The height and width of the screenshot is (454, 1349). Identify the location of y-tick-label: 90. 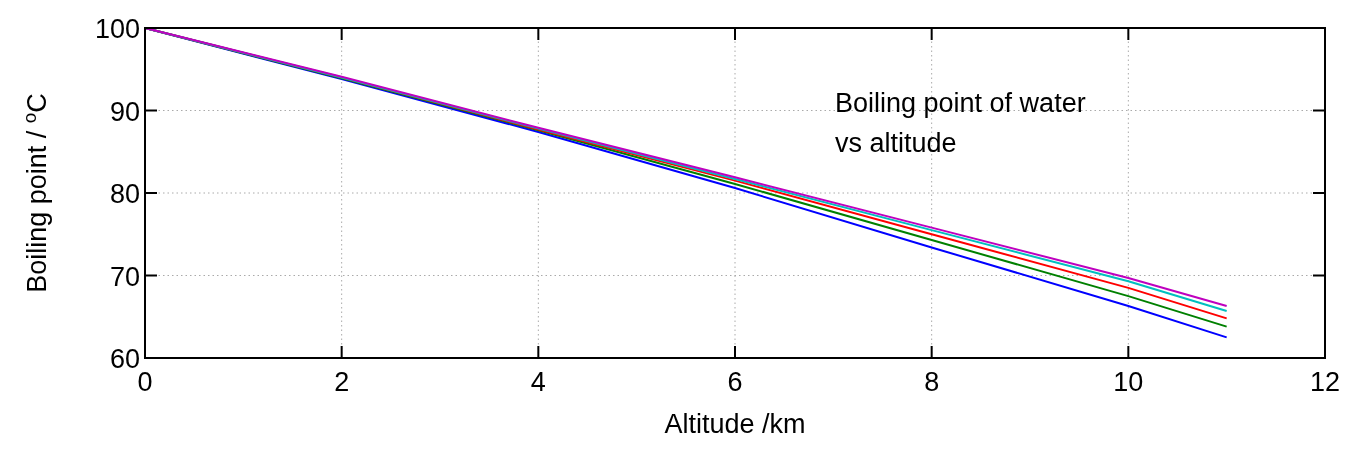
(124, 111).